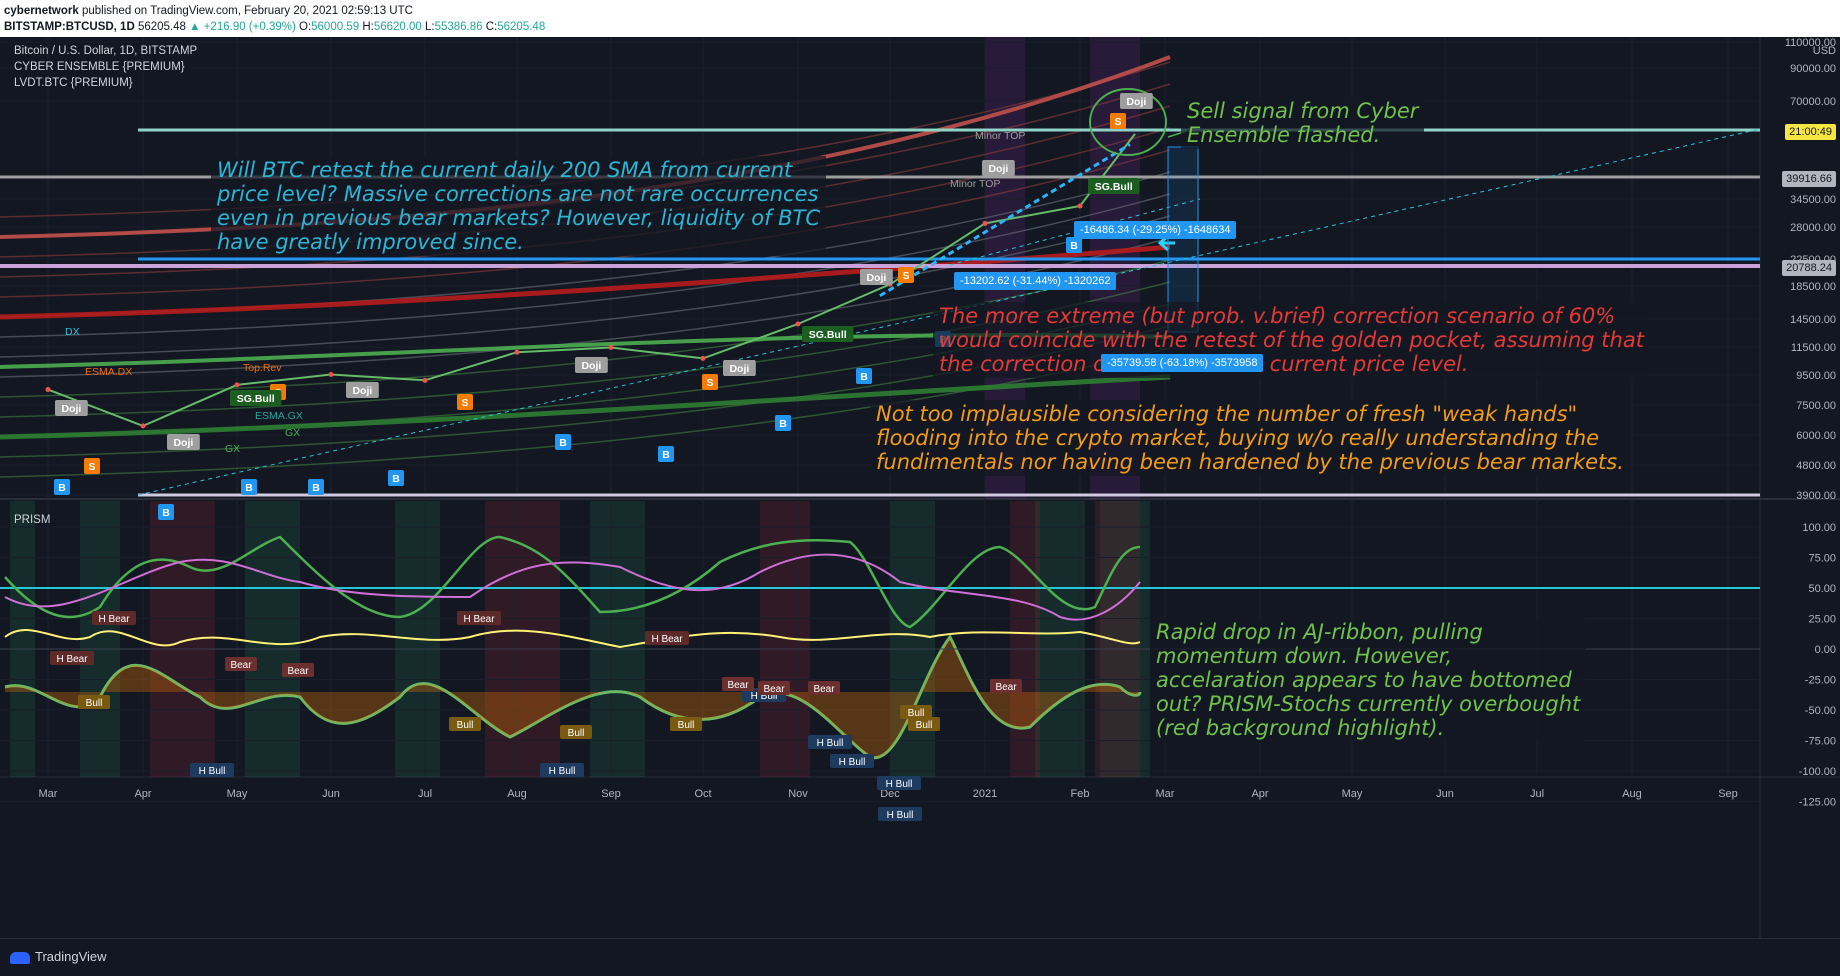  Describe the element at coordinates (585, 286) in the screenshot. I see `ensemble-band` at that location.